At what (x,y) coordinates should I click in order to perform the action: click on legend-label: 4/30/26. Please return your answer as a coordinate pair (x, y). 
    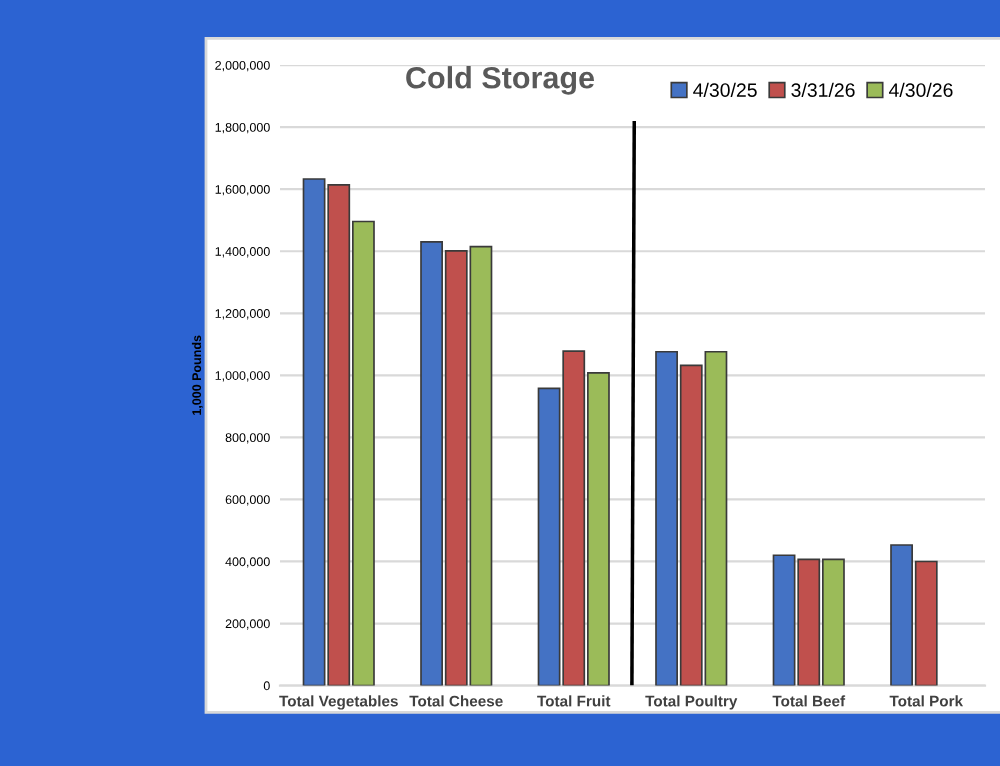
    Looking at the image, I should click on (920, 89).